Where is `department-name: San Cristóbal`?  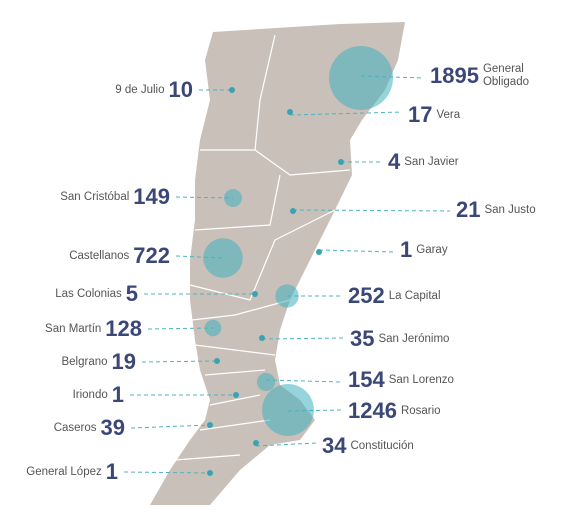
department-name: San Cristóbal is located at coordinates (95, 197).